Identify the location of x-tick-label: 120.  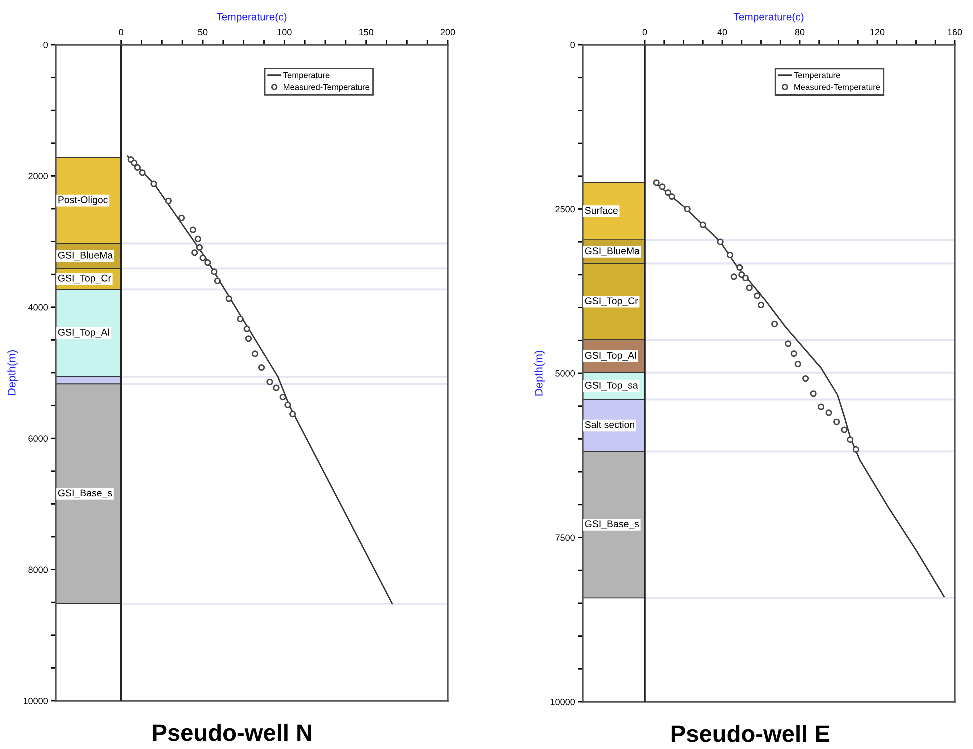
(877, 32).